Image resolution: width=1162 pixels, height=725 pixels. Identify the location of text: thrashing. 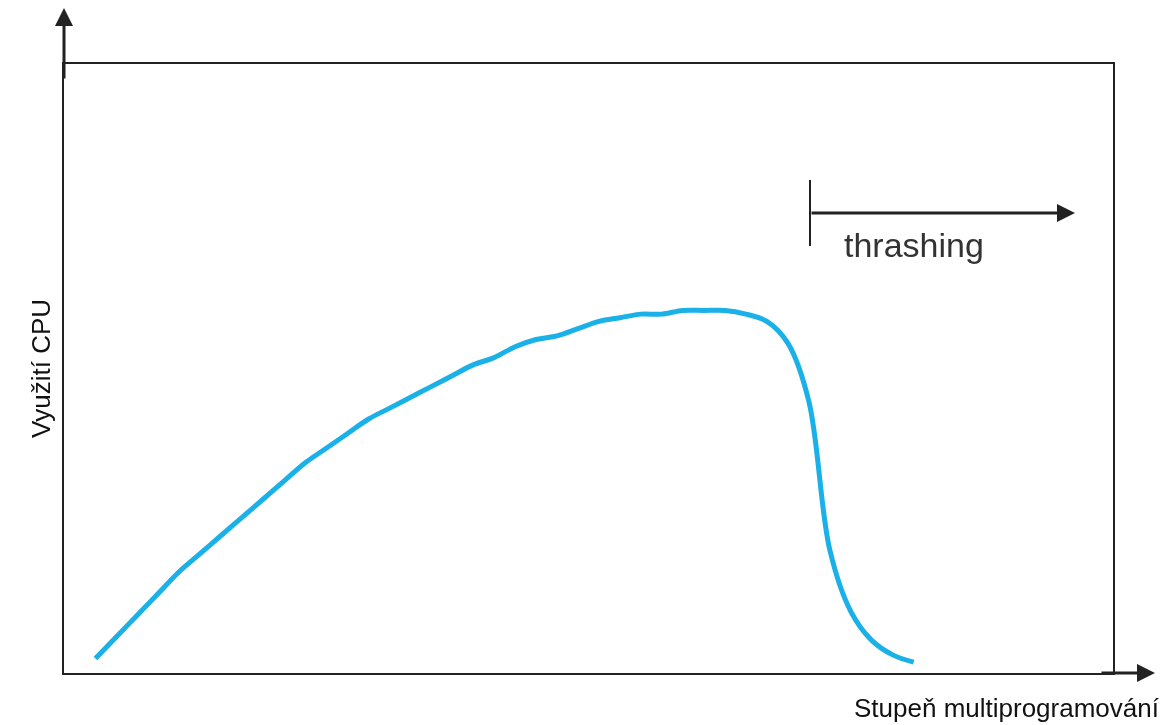
(914, 245).